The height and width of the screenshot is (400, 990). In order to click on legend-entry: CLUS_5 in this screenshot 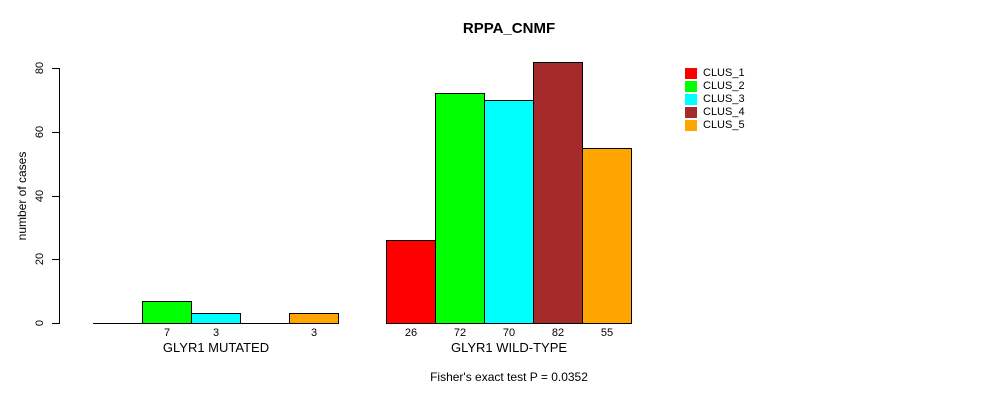, I will do `click(715, 125)`.